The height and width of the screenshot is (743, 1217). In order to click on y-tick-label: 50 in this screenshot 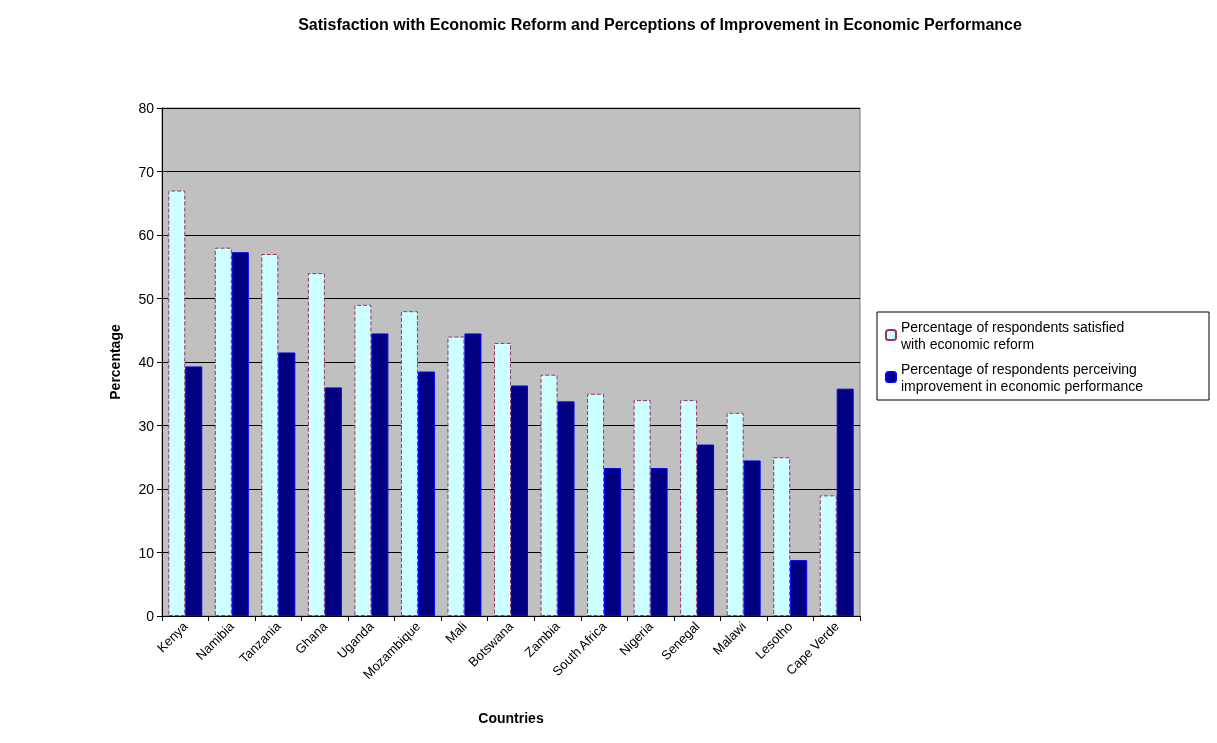, I will do `click(146, 298)`.